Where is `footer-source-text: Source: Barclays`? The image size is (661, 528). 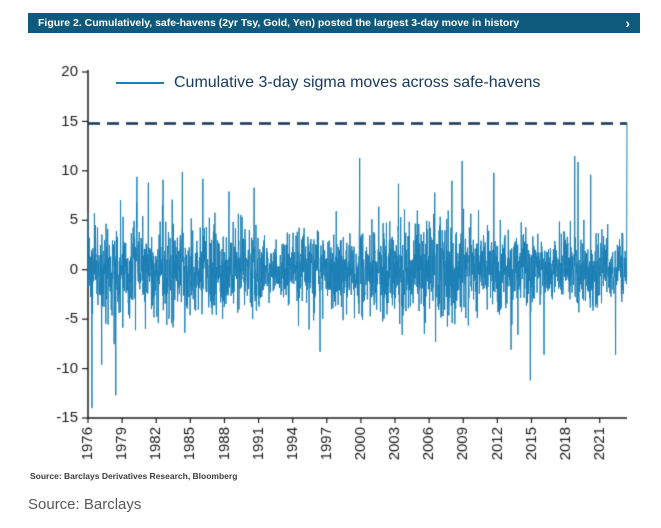 footer-source-text: Source: Barclays is located at coordinates (85, 504).